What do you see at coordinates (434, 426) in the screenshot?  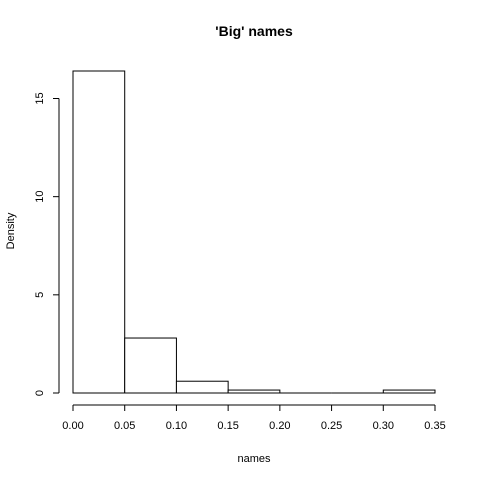 I see `x-tick-label-7: 0.35` at bounding box center [434, 426].